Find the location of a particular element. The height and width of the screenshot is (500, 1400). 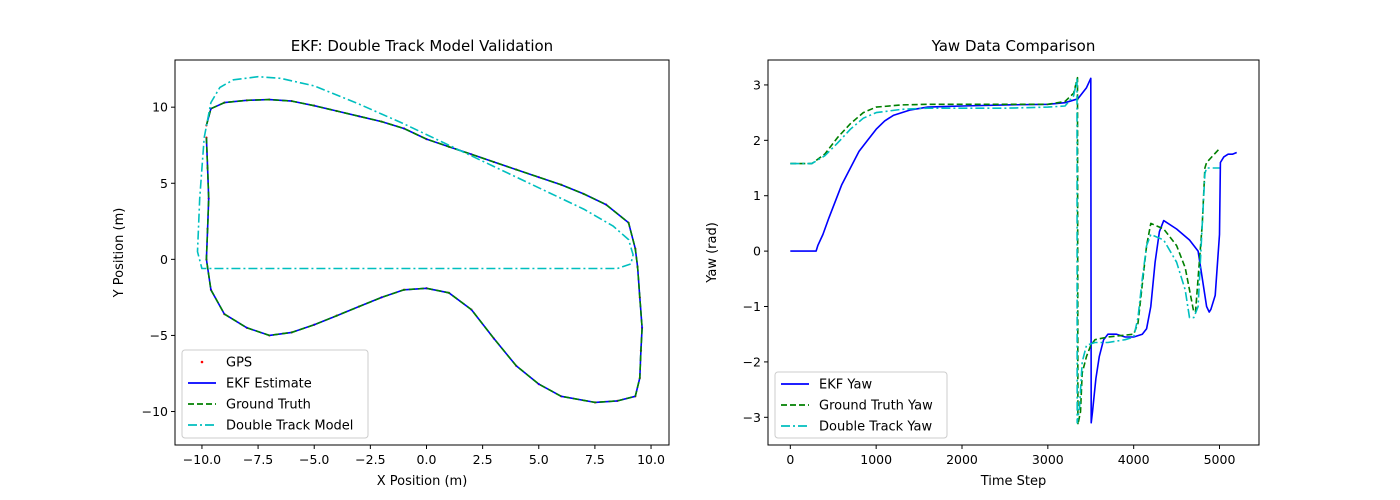

trajectory-legend-swatch-gps is located at coordinates (202, 362).